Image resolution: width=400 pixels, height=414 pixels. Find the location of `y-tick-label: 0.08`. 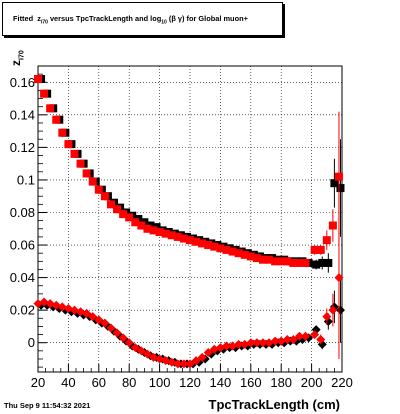

y-tick-label: 0.08 is located at coordinates (22, 212).